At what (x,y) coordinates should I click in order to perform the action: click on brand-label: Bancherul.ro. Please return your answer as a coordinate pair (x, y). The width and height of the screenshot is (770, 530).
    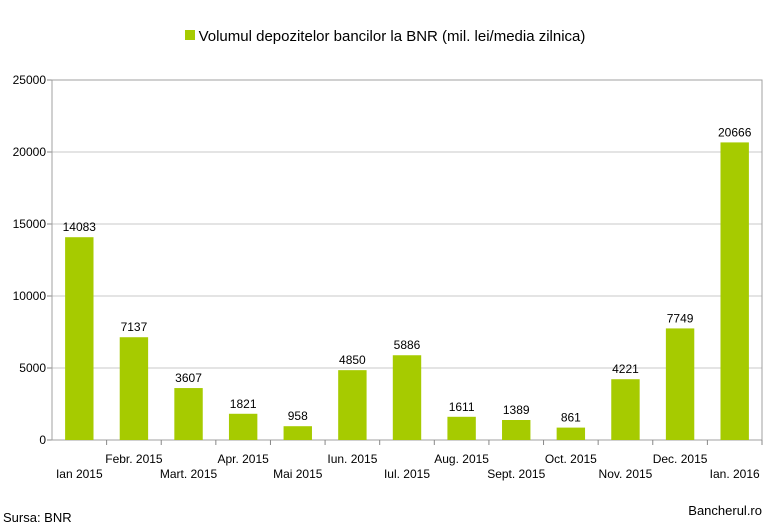
    Looking at the image, I should click on (725, 510).